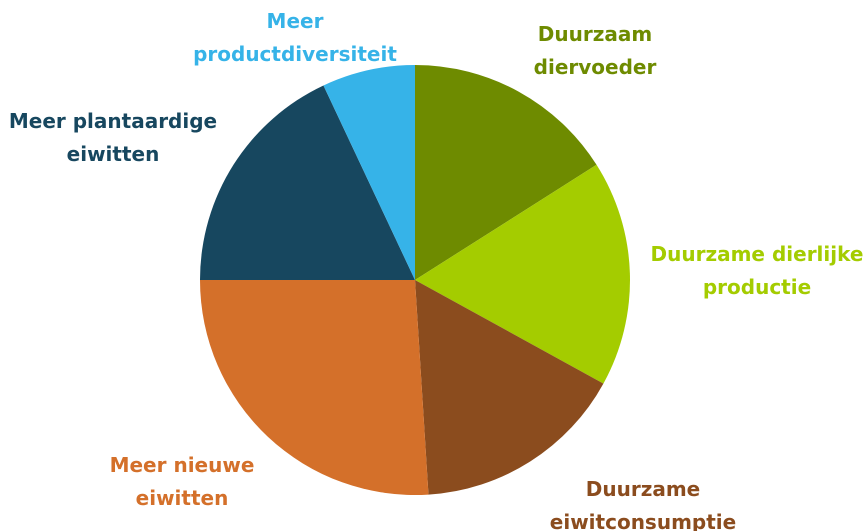 Image resolution: width=867 pixels, height=531 pixels. I want to click on label-line: productdiversiteit, so click(295, 54).